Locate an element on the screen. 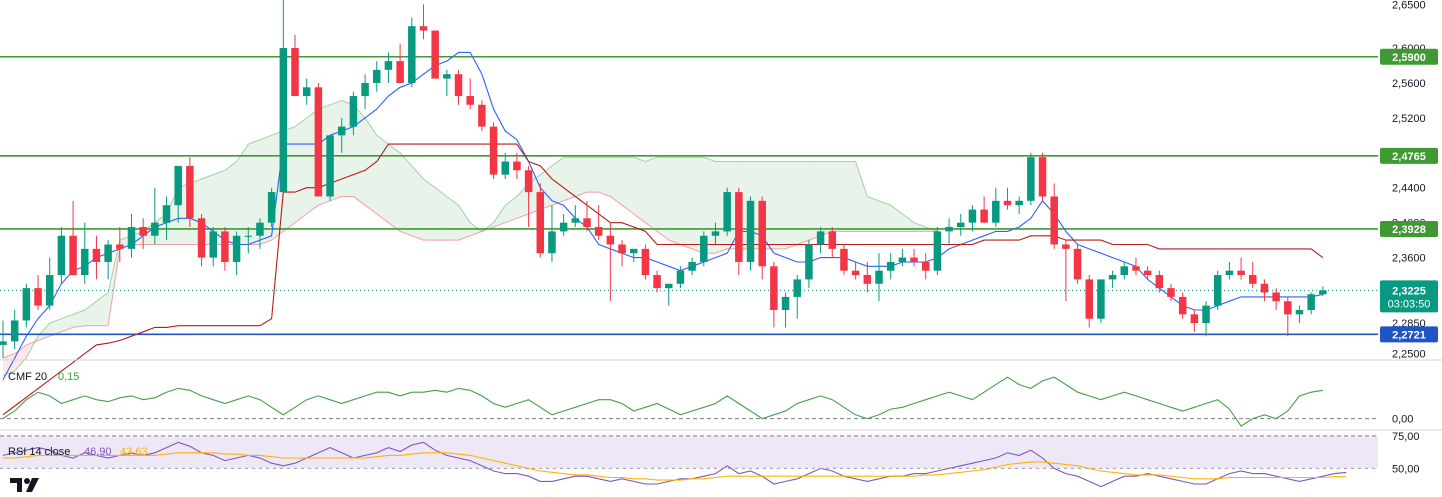 The height and width of the screenshot is (497, 1442). resistance-level-label: 2,3928 is located at coordinates (1409, 230).